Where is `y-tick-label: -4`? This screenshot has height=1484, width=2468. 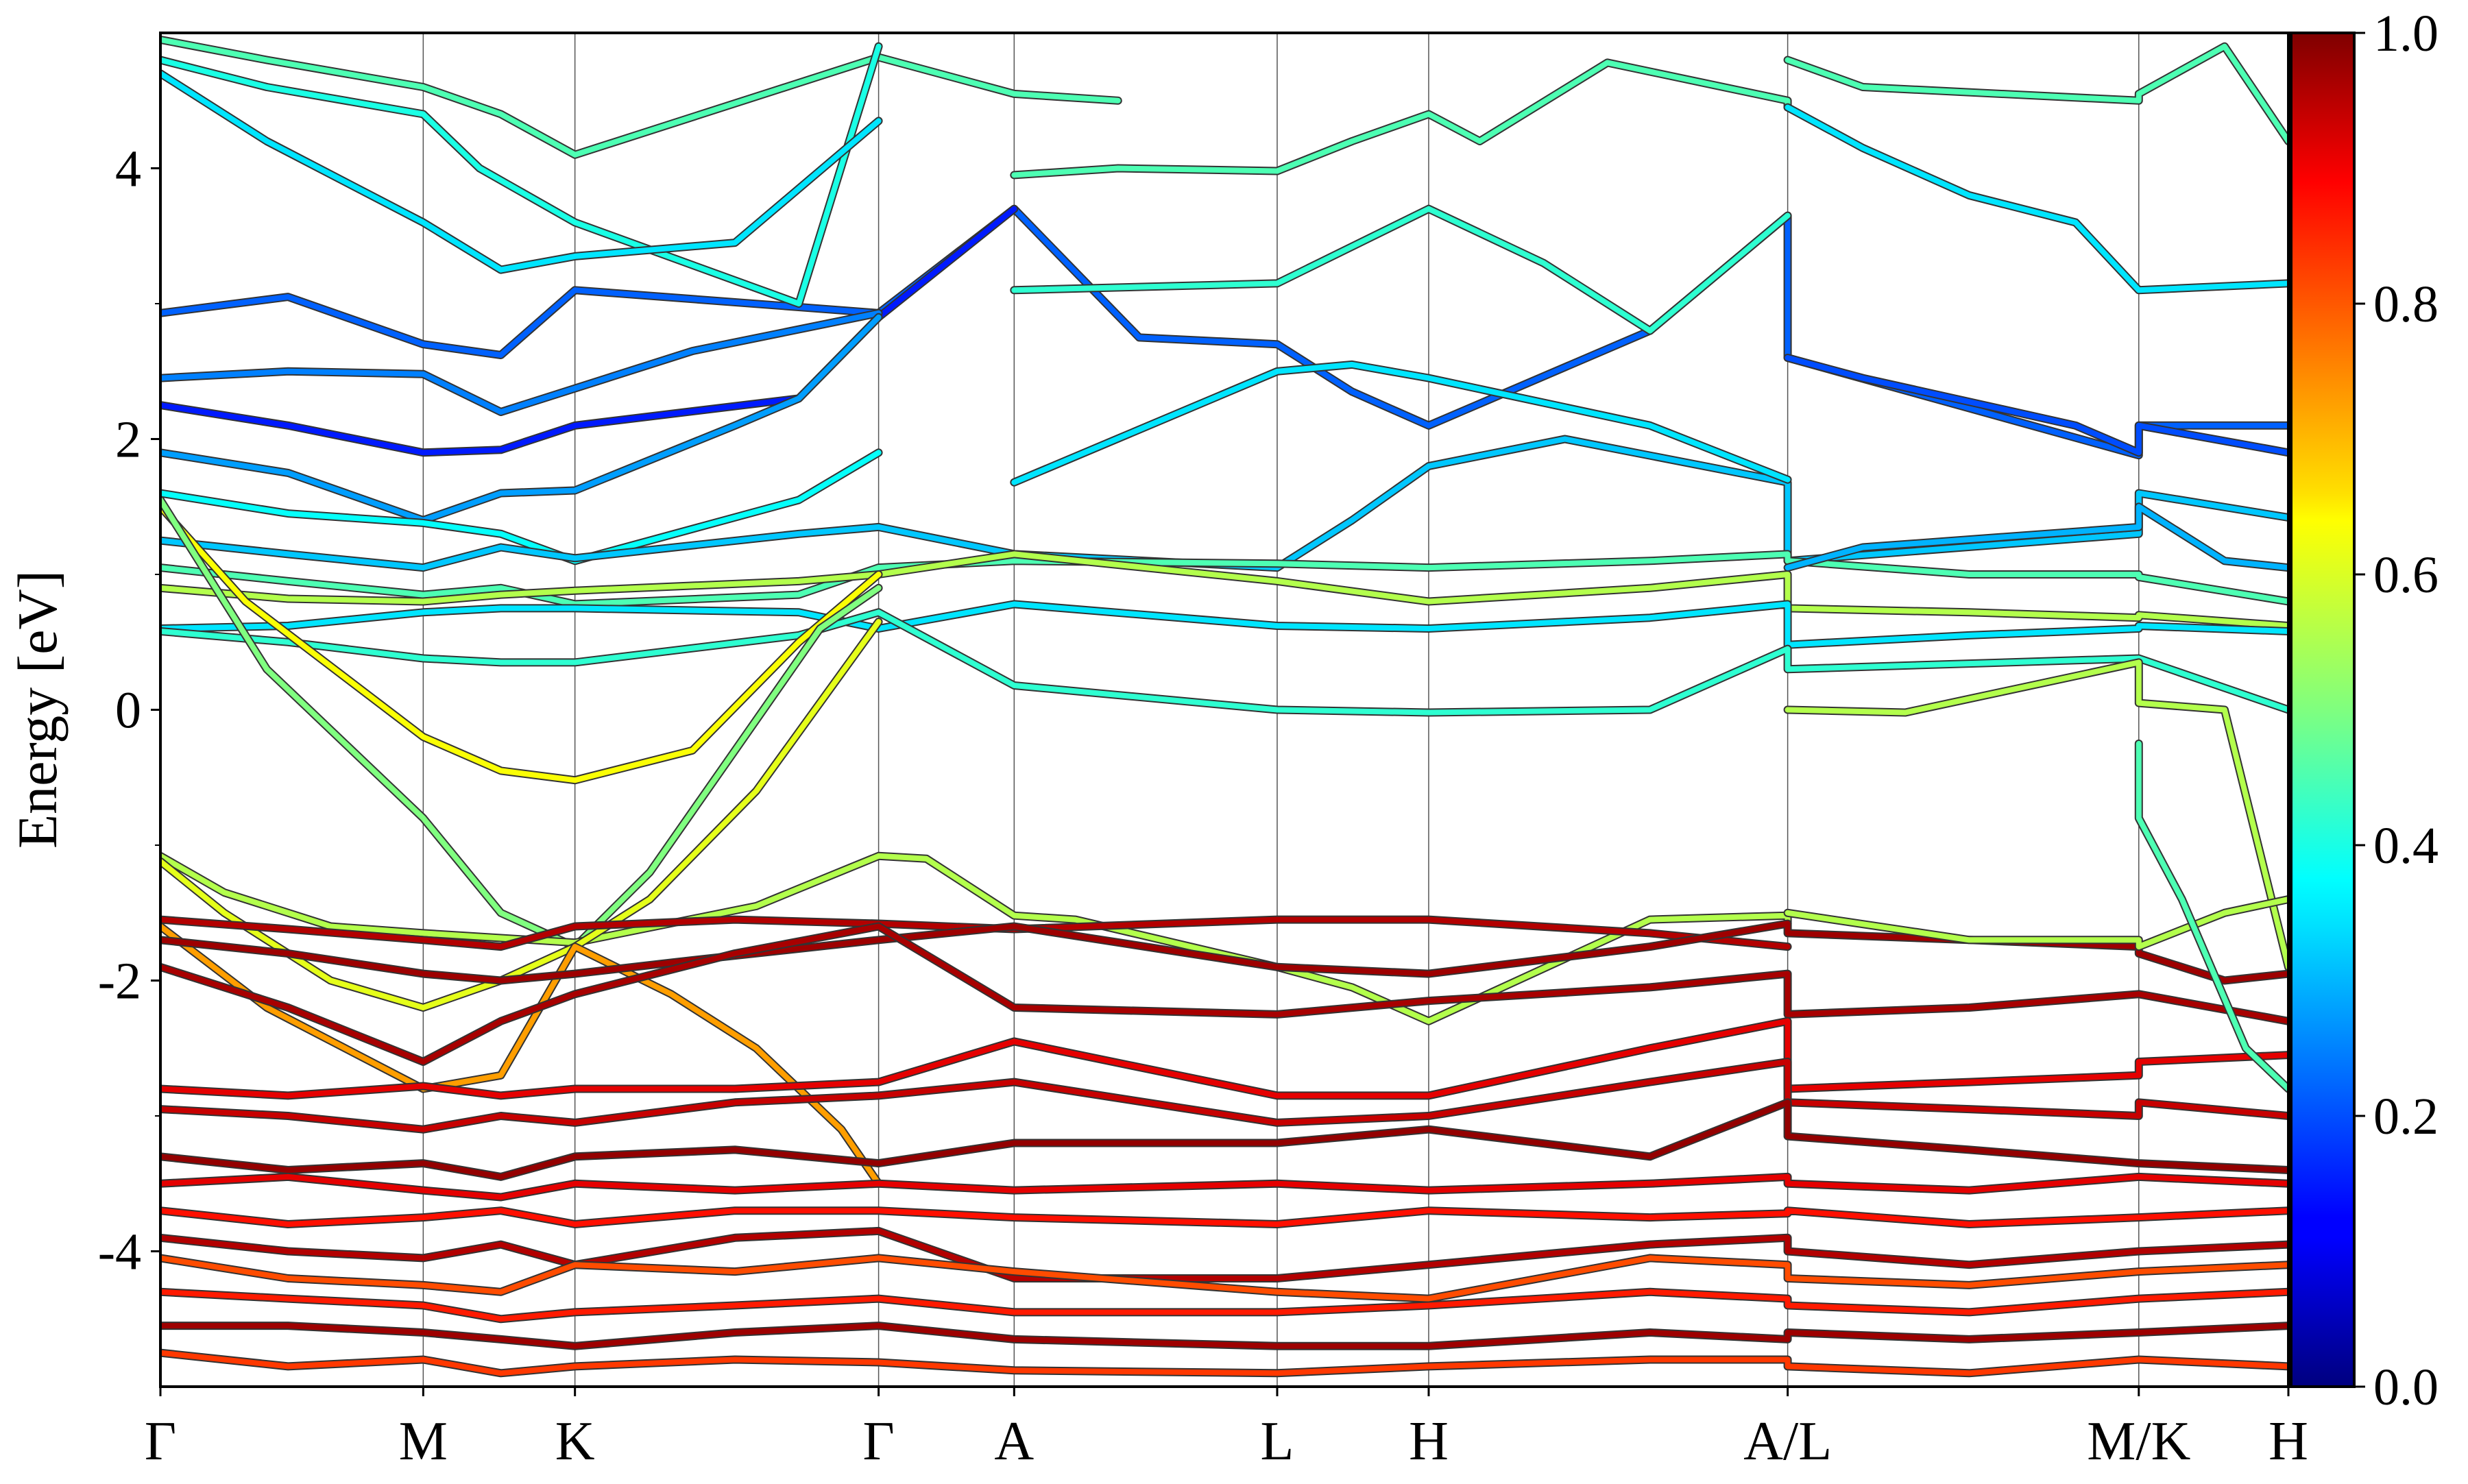
y-tick-label: -4 is located at coordinates (120, 1252).